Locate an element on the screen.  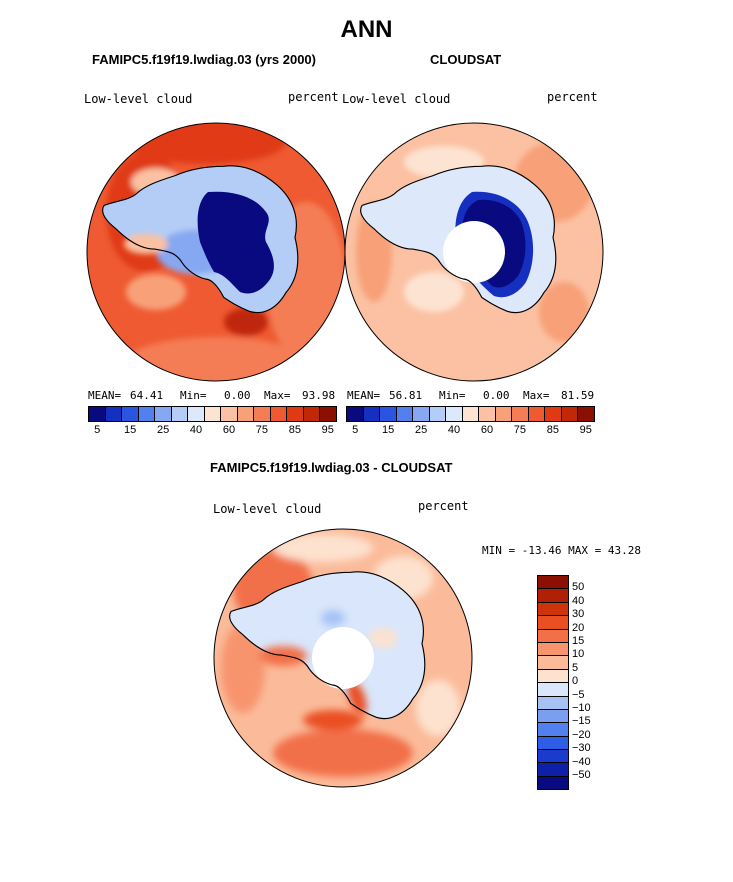
figure-title: ANN is located at coordinates (366, 29).